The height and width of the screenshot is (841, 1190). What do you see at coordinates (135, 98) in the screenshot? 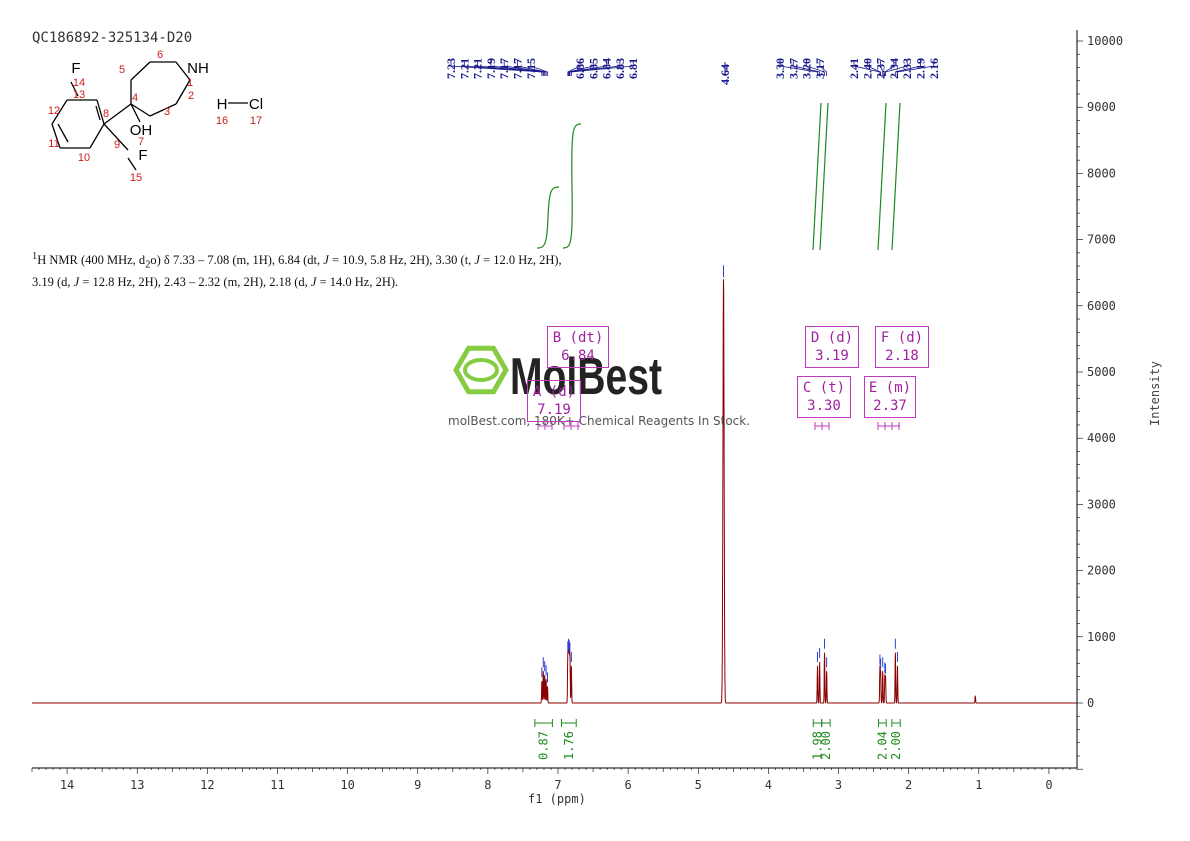
I see `atom-number: 4` at bounding box center [135, 98].